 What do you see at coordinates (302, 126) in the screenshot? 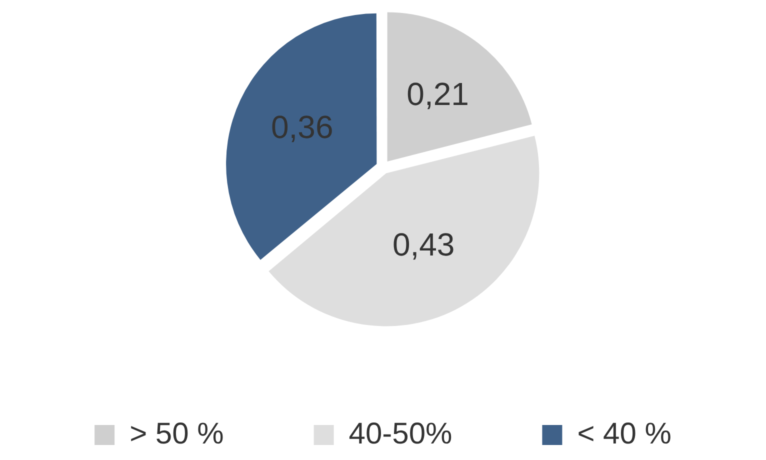
I see `data-label: 0,36` at bounding box center [302, 126].